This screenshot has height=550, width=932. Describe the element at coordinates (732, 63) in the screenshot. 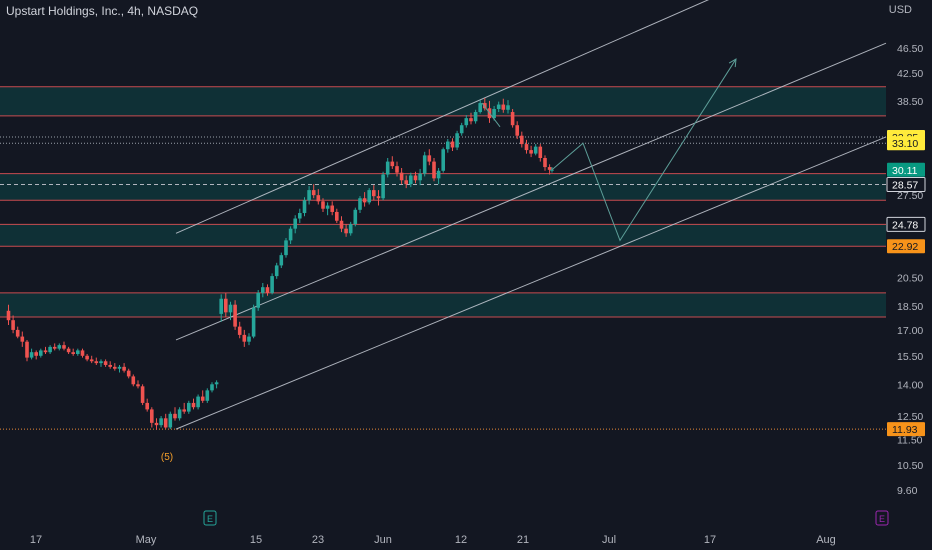

I see `projection-arrowhead` at that location.